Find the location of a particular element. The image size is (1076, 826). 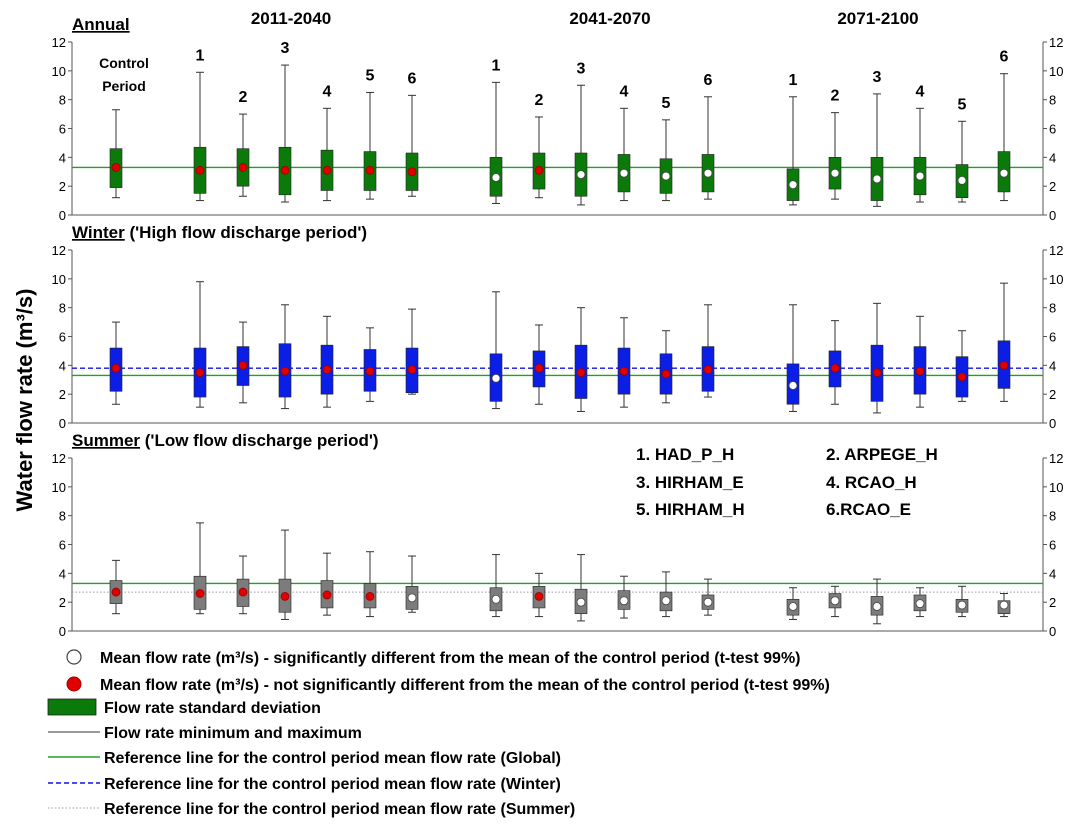

period-header: 2071-2100 is located at coordinates (877, 18).